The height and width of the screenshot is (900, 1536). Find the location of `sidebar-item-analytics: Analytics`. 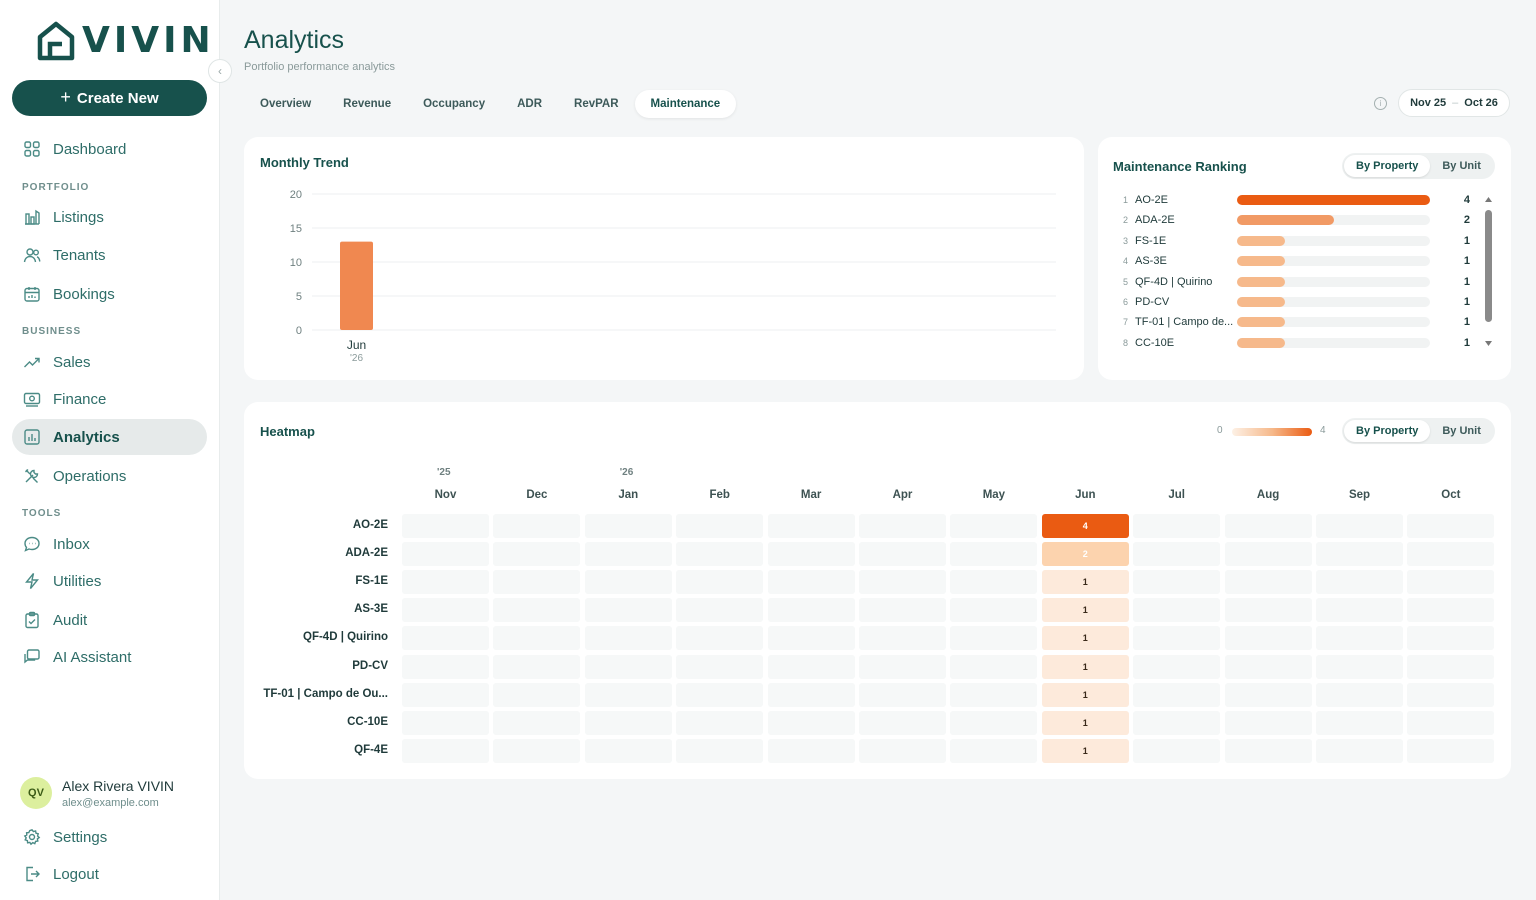

sidebar-item-analytics: Analytics is located at coordinates (109, 437).